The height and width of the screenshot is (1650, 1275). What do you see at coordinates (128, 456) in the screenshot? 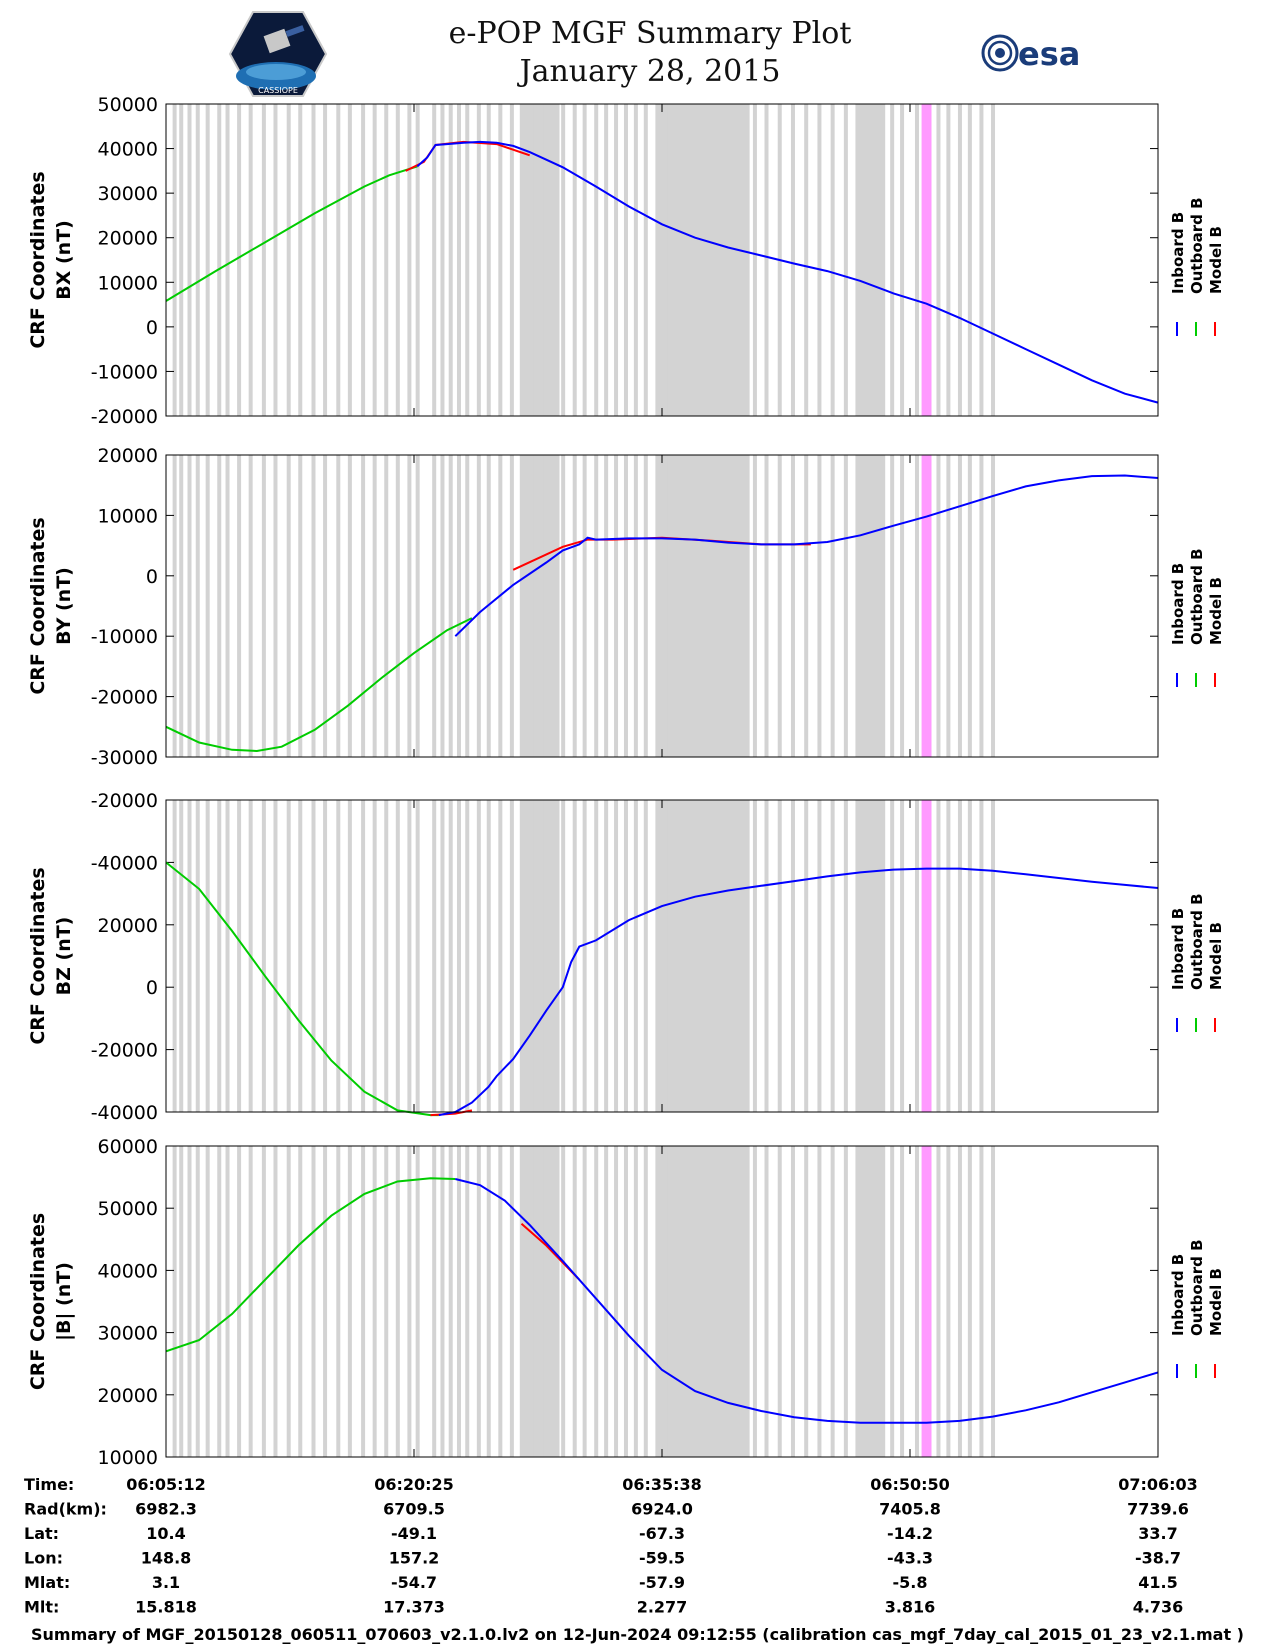
I see `y-tick-label: 20000` at bounding box center [128, 456].